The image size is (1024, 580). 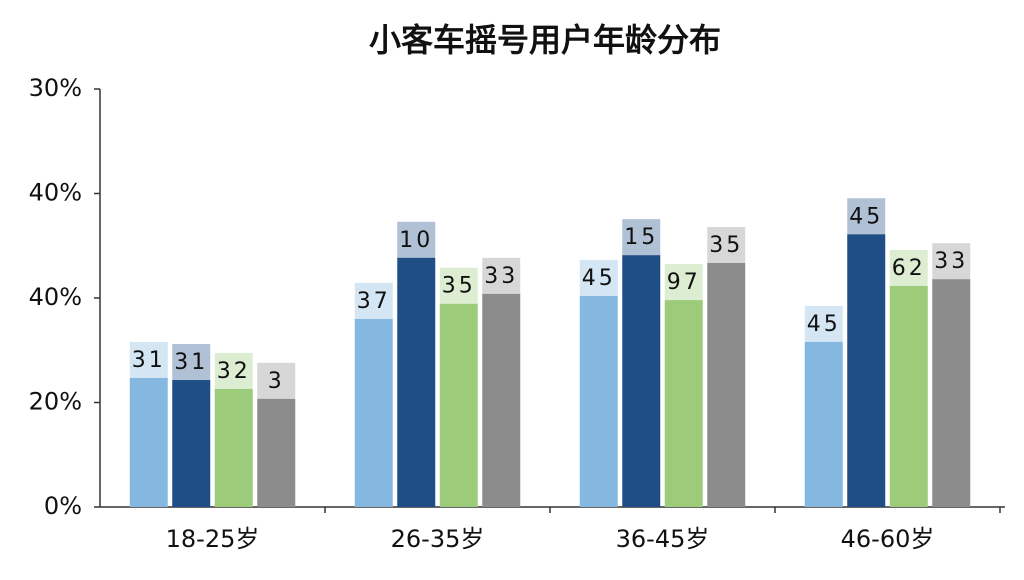 I want to click on data-label: 15, so click(x=641, y=237).